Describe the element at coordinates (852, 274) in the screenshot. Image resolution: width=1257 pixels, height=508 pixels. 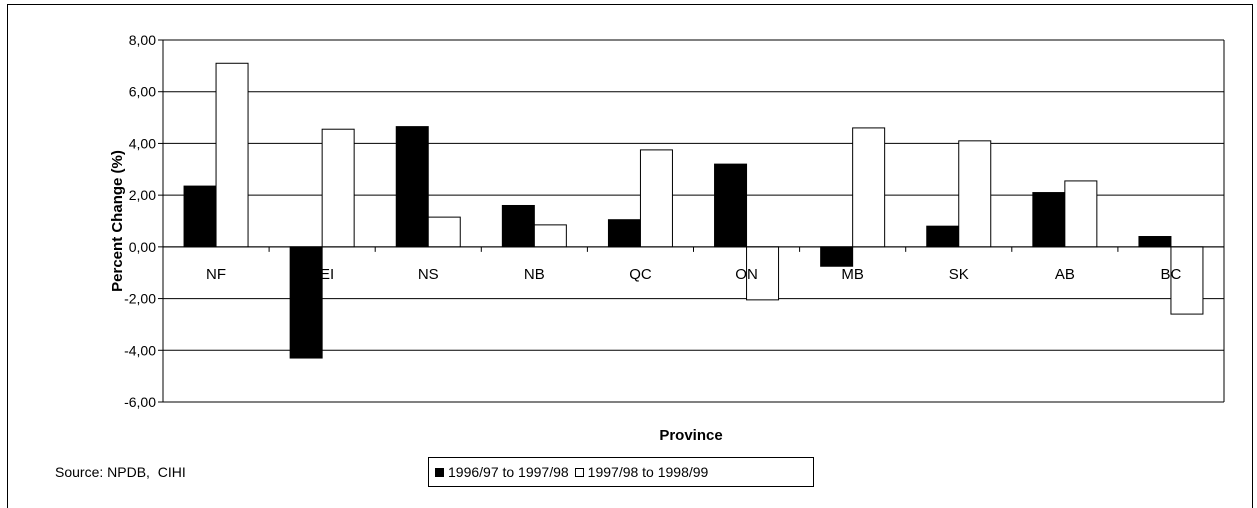
I see `category-label: MB` at that location.